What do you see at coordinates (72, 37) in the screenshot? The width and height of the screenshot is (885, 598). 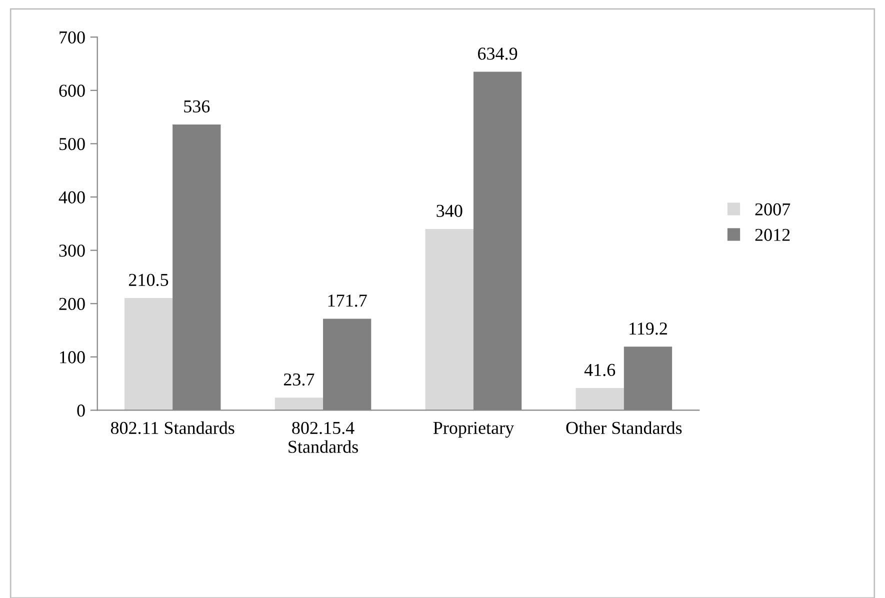 I see `y-tick-label: 700` at bounding box center [72, 37].